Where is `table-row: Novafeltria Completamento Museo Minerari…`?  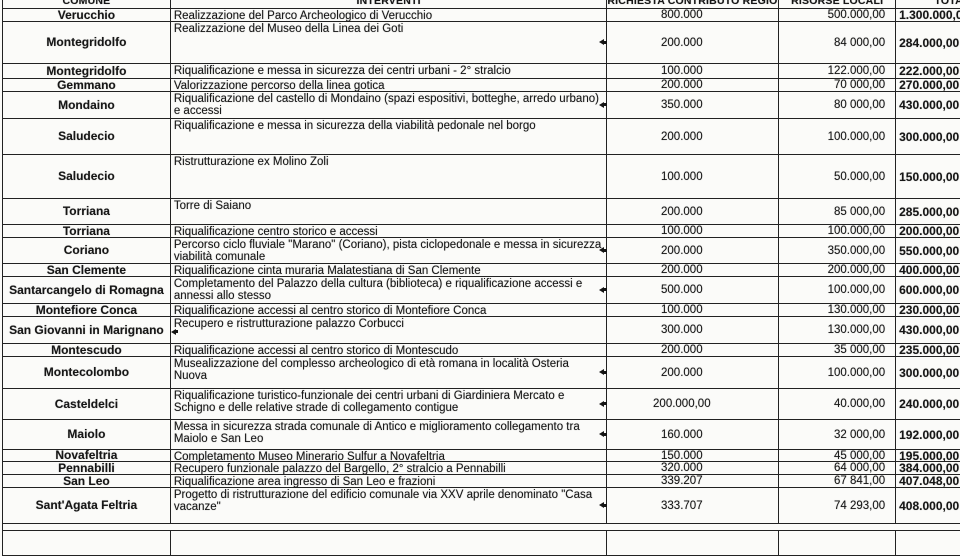
table-row: Novafeltria Completamento Museo Minerari… is located at coordinates (481, 456).